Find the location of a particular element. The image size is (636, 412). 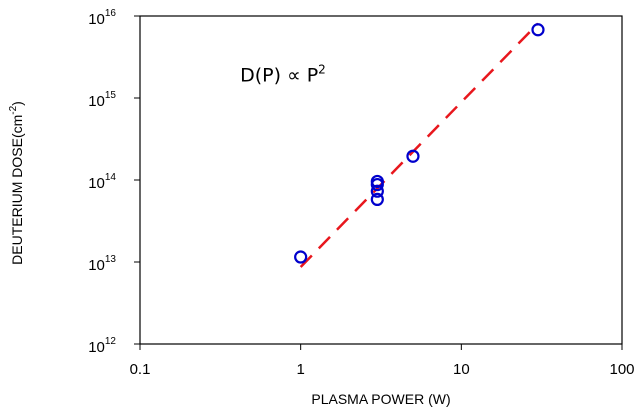

y-tick-exponent: 16 is located at coordinates (111, 13).